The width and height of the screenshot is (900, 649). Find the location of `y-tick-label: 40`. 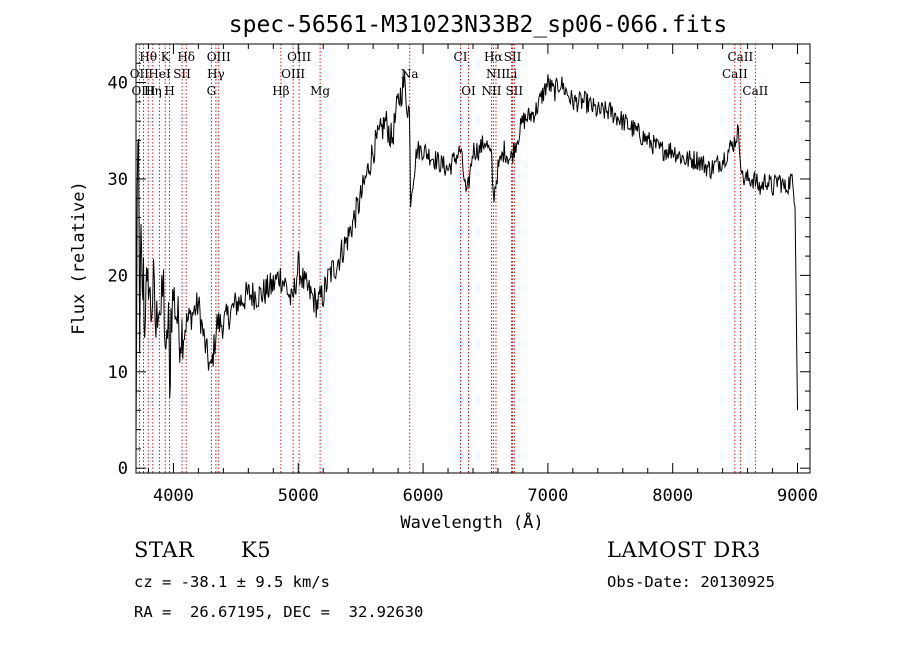

y-tick-label: 40 is located at coordinates (118, 84).